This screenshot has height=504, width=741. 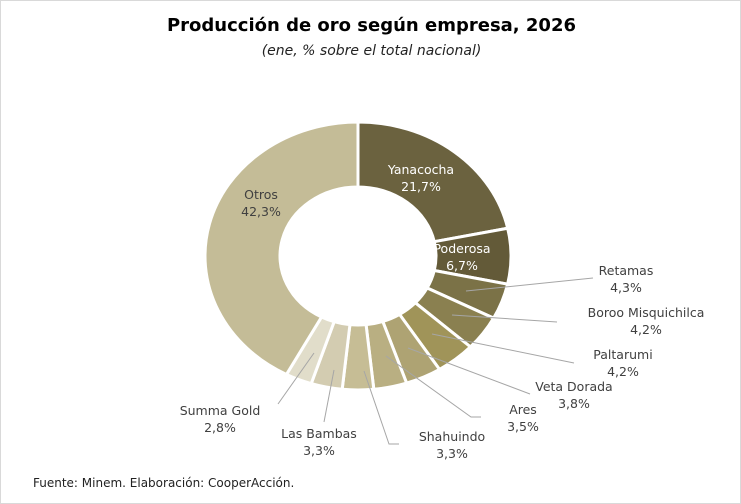 I want to click on label-otros: Otros, so click(x=261, y=194).